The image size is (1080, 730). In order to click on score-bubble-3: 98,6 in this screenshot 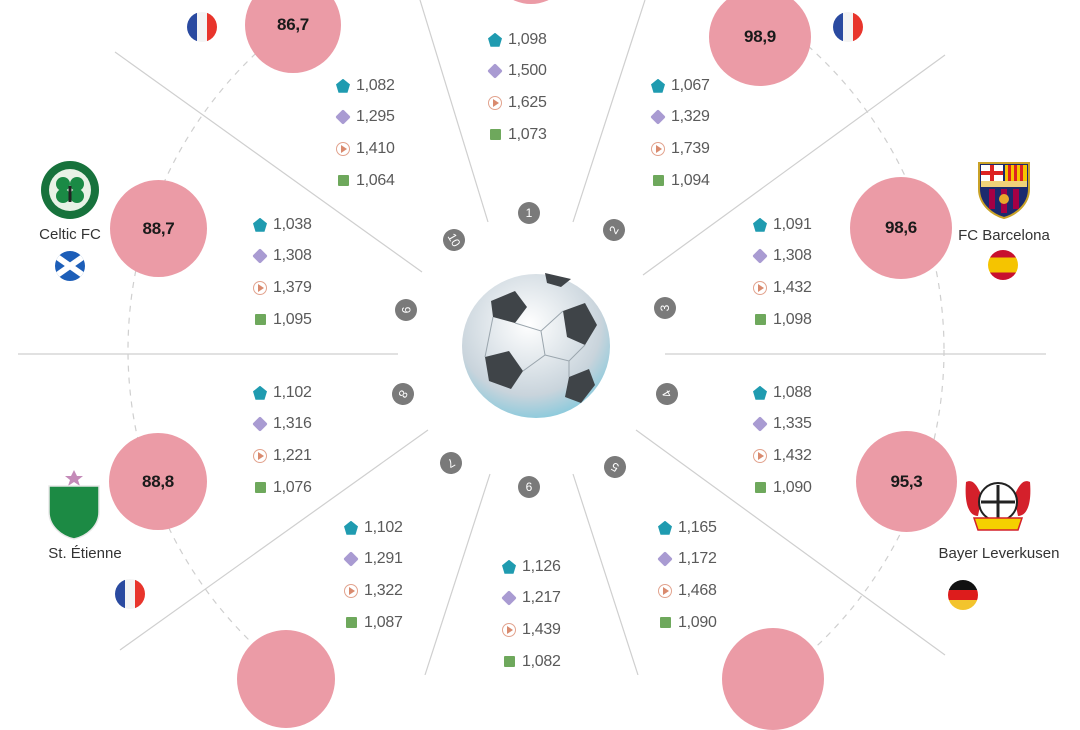, I will do `click(901, 228)`.